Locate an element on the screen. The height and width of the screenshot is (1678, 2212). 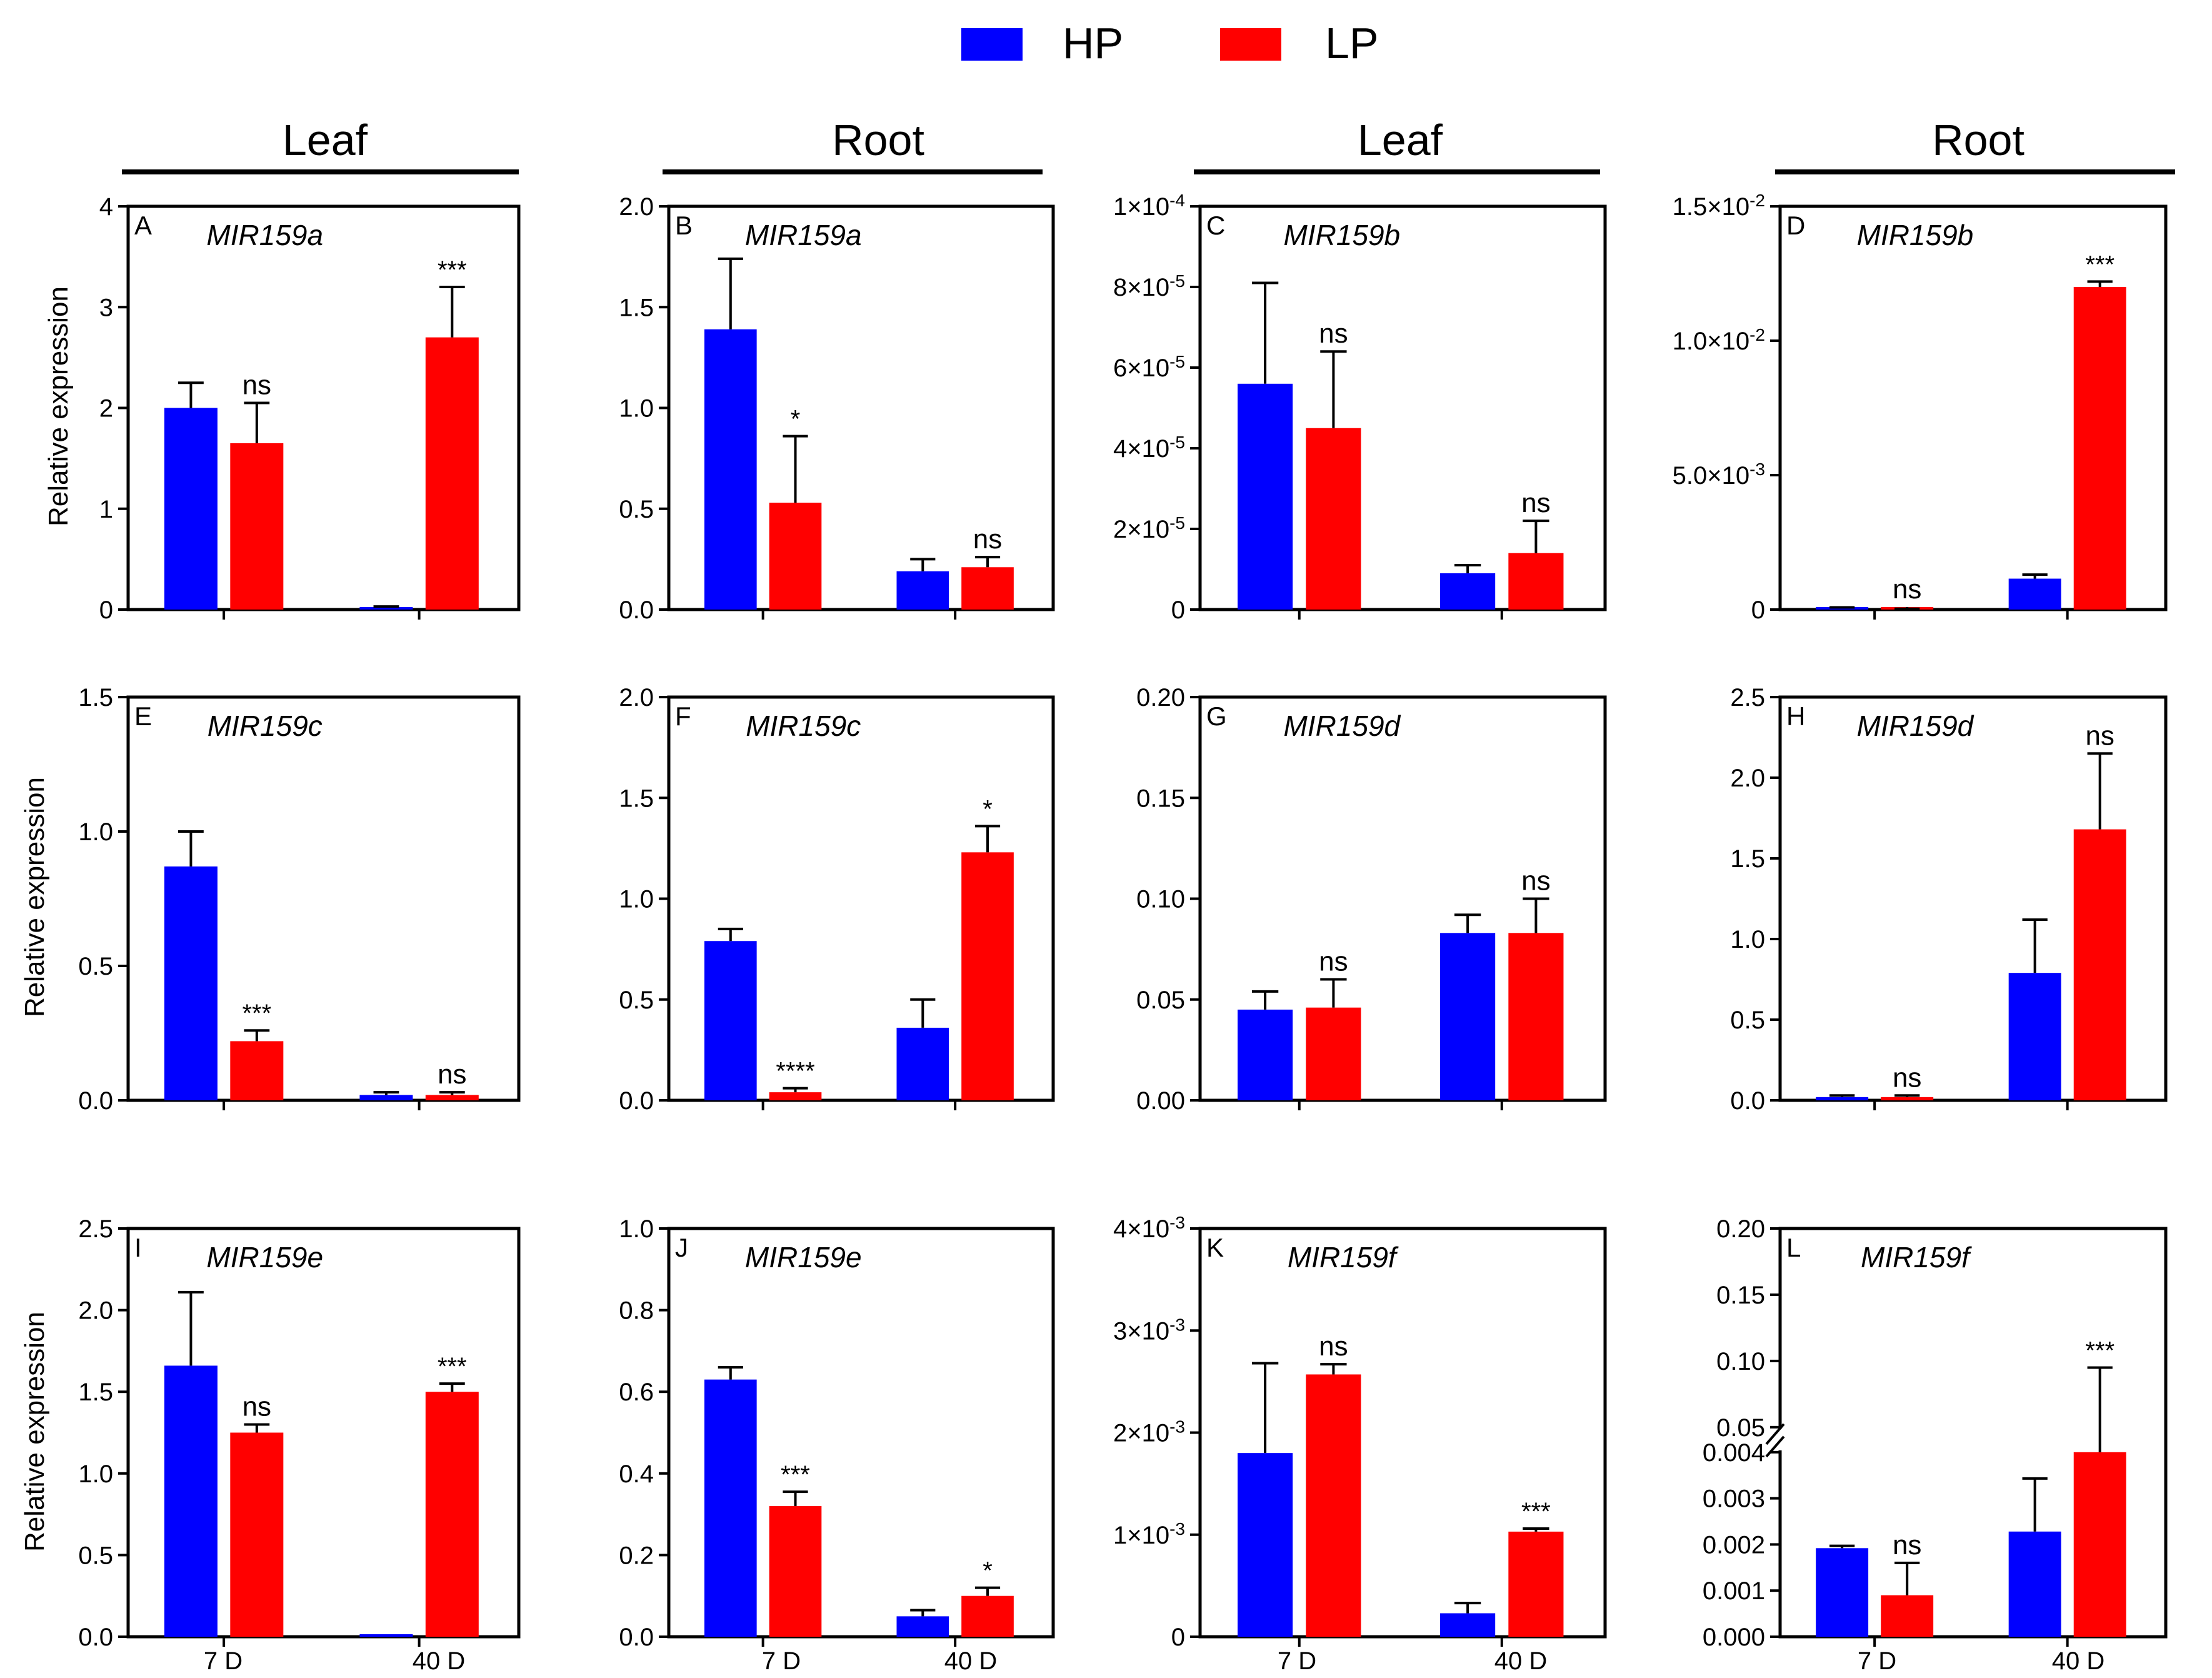
panel-title: MIR159f is located at coordinates (1916, 1258).